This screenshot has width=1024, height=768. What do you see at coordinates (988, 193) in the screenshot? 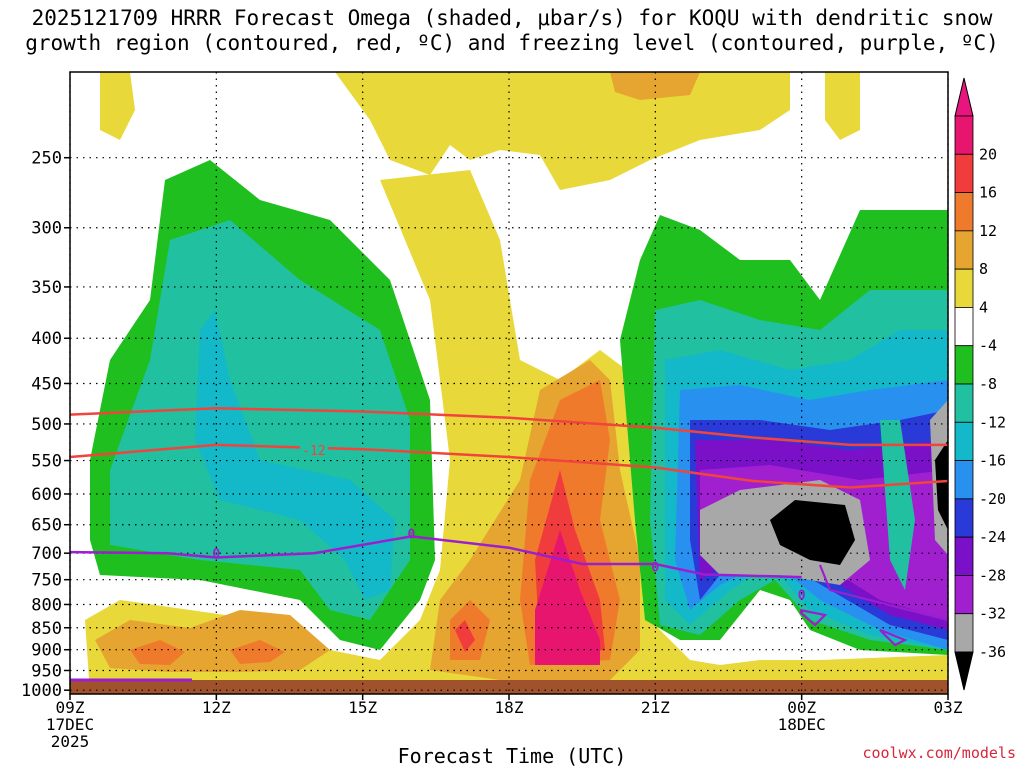
I see `colorbar-label: 16` at bounding box center [988, 193].